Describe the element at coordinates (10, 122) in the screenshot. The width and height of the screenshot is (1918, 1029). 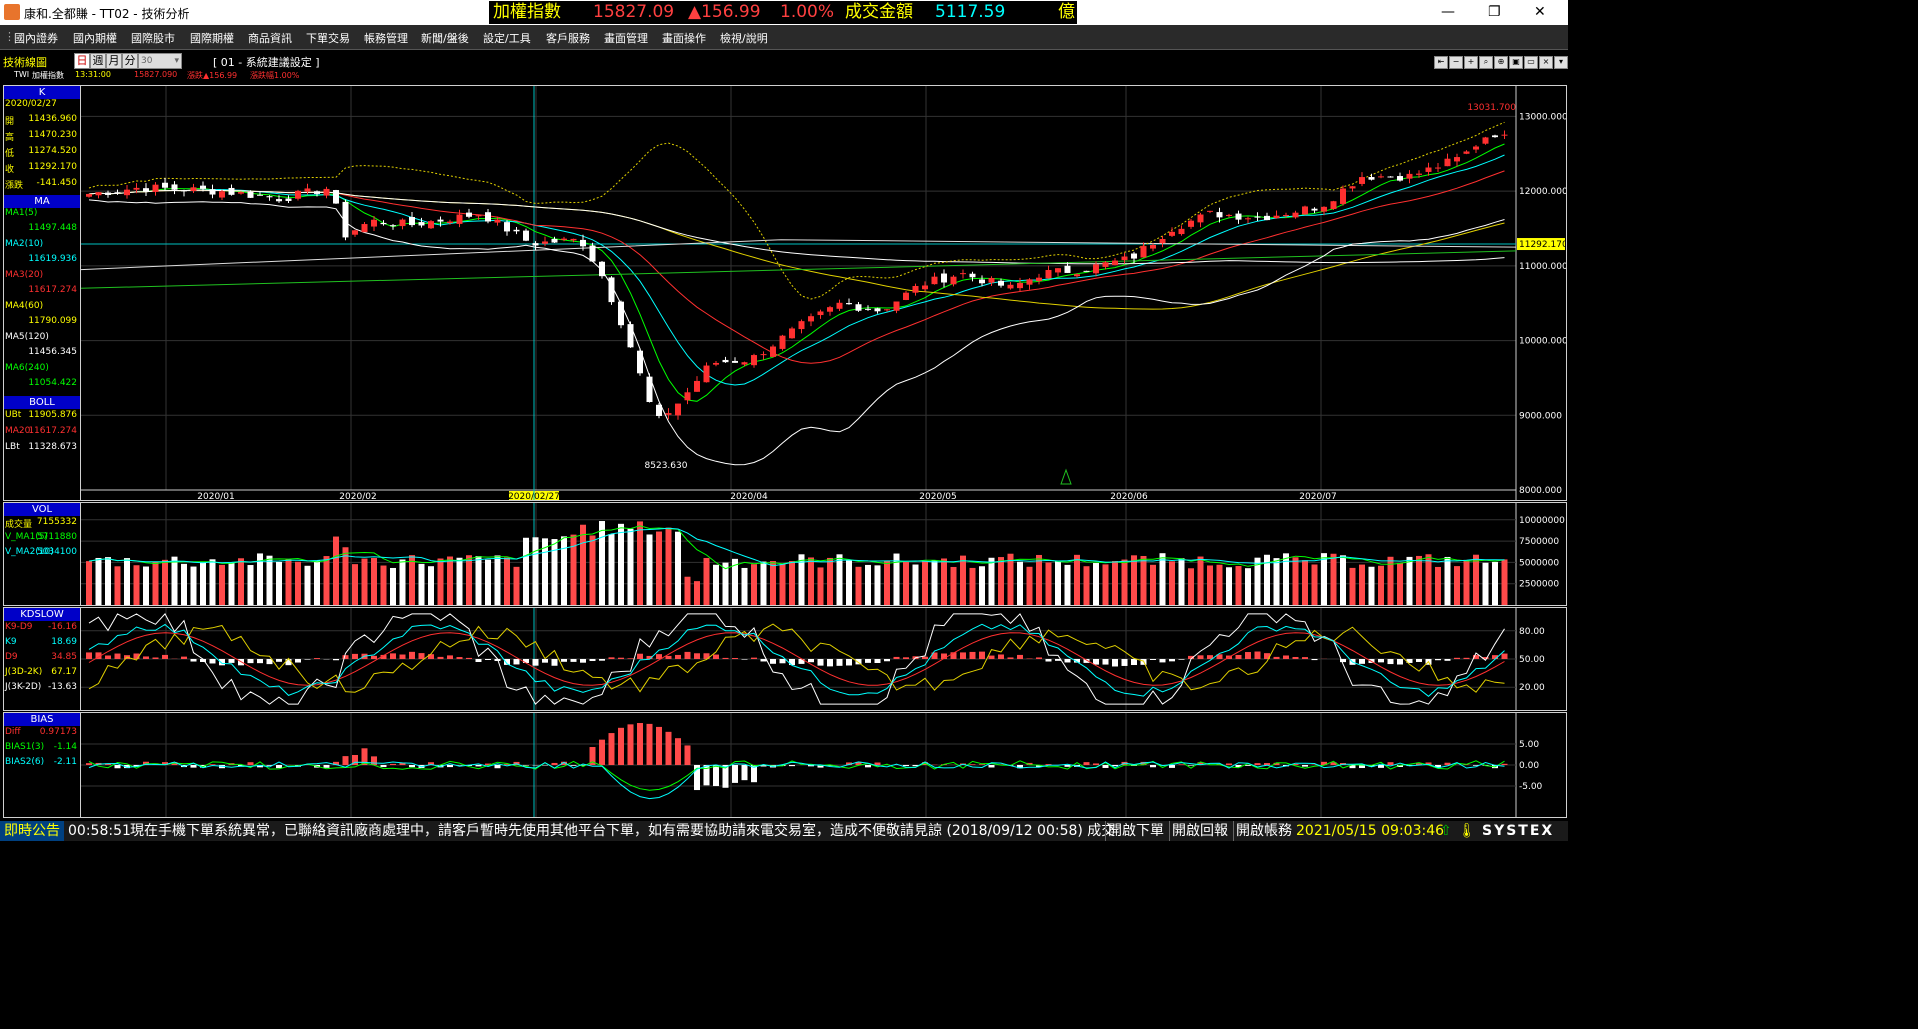
I see `indicator-label: 開` at that location.